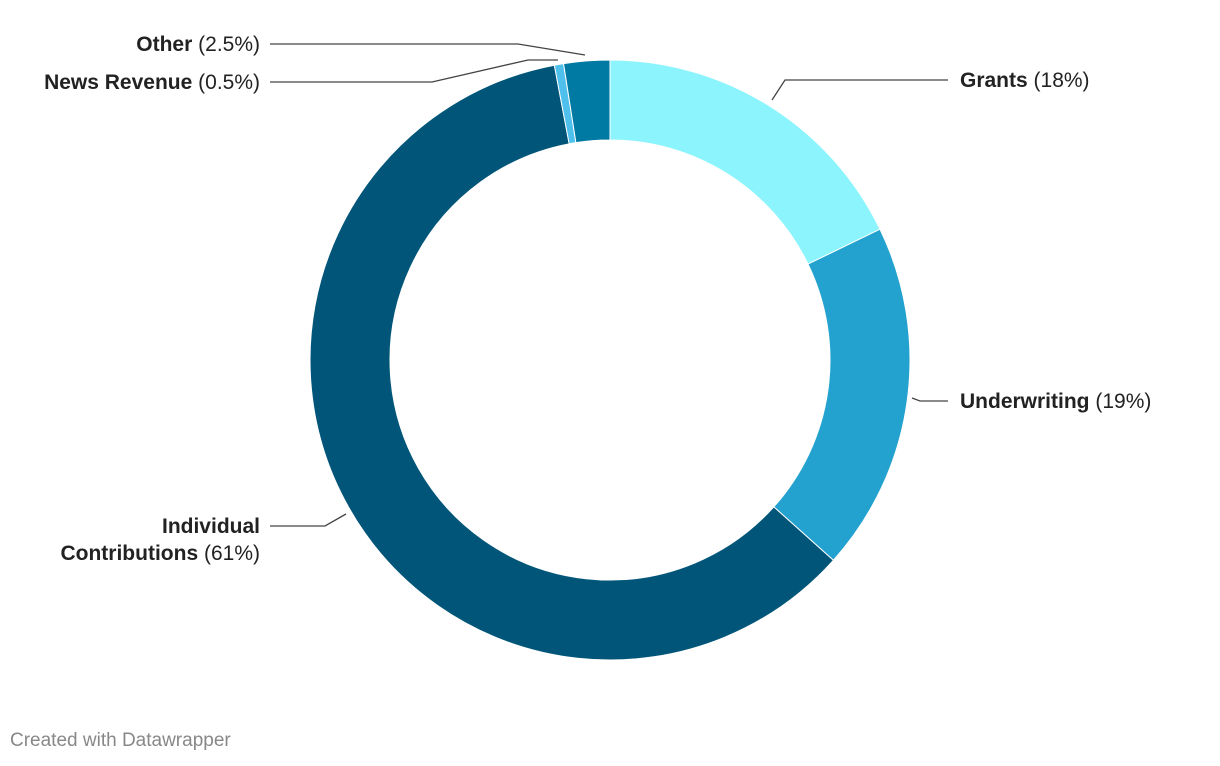 The image size is (1220, 766). I want to click on slice-label: News Revenue (0.5%), so click(152, 82).